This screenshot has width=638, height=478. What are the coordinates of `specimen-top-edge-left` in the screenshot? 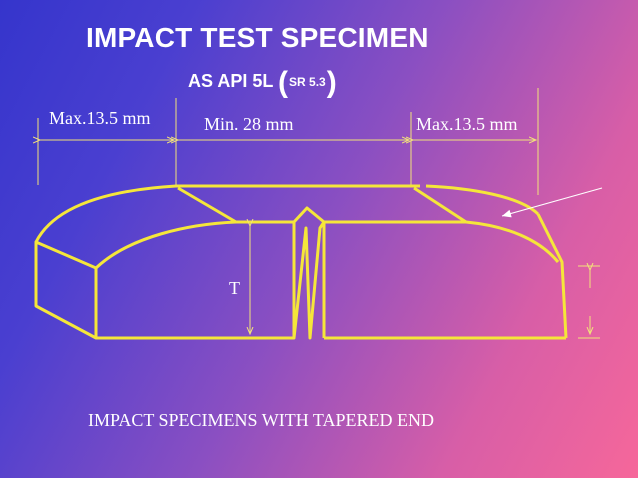 It's located at (227, 213).